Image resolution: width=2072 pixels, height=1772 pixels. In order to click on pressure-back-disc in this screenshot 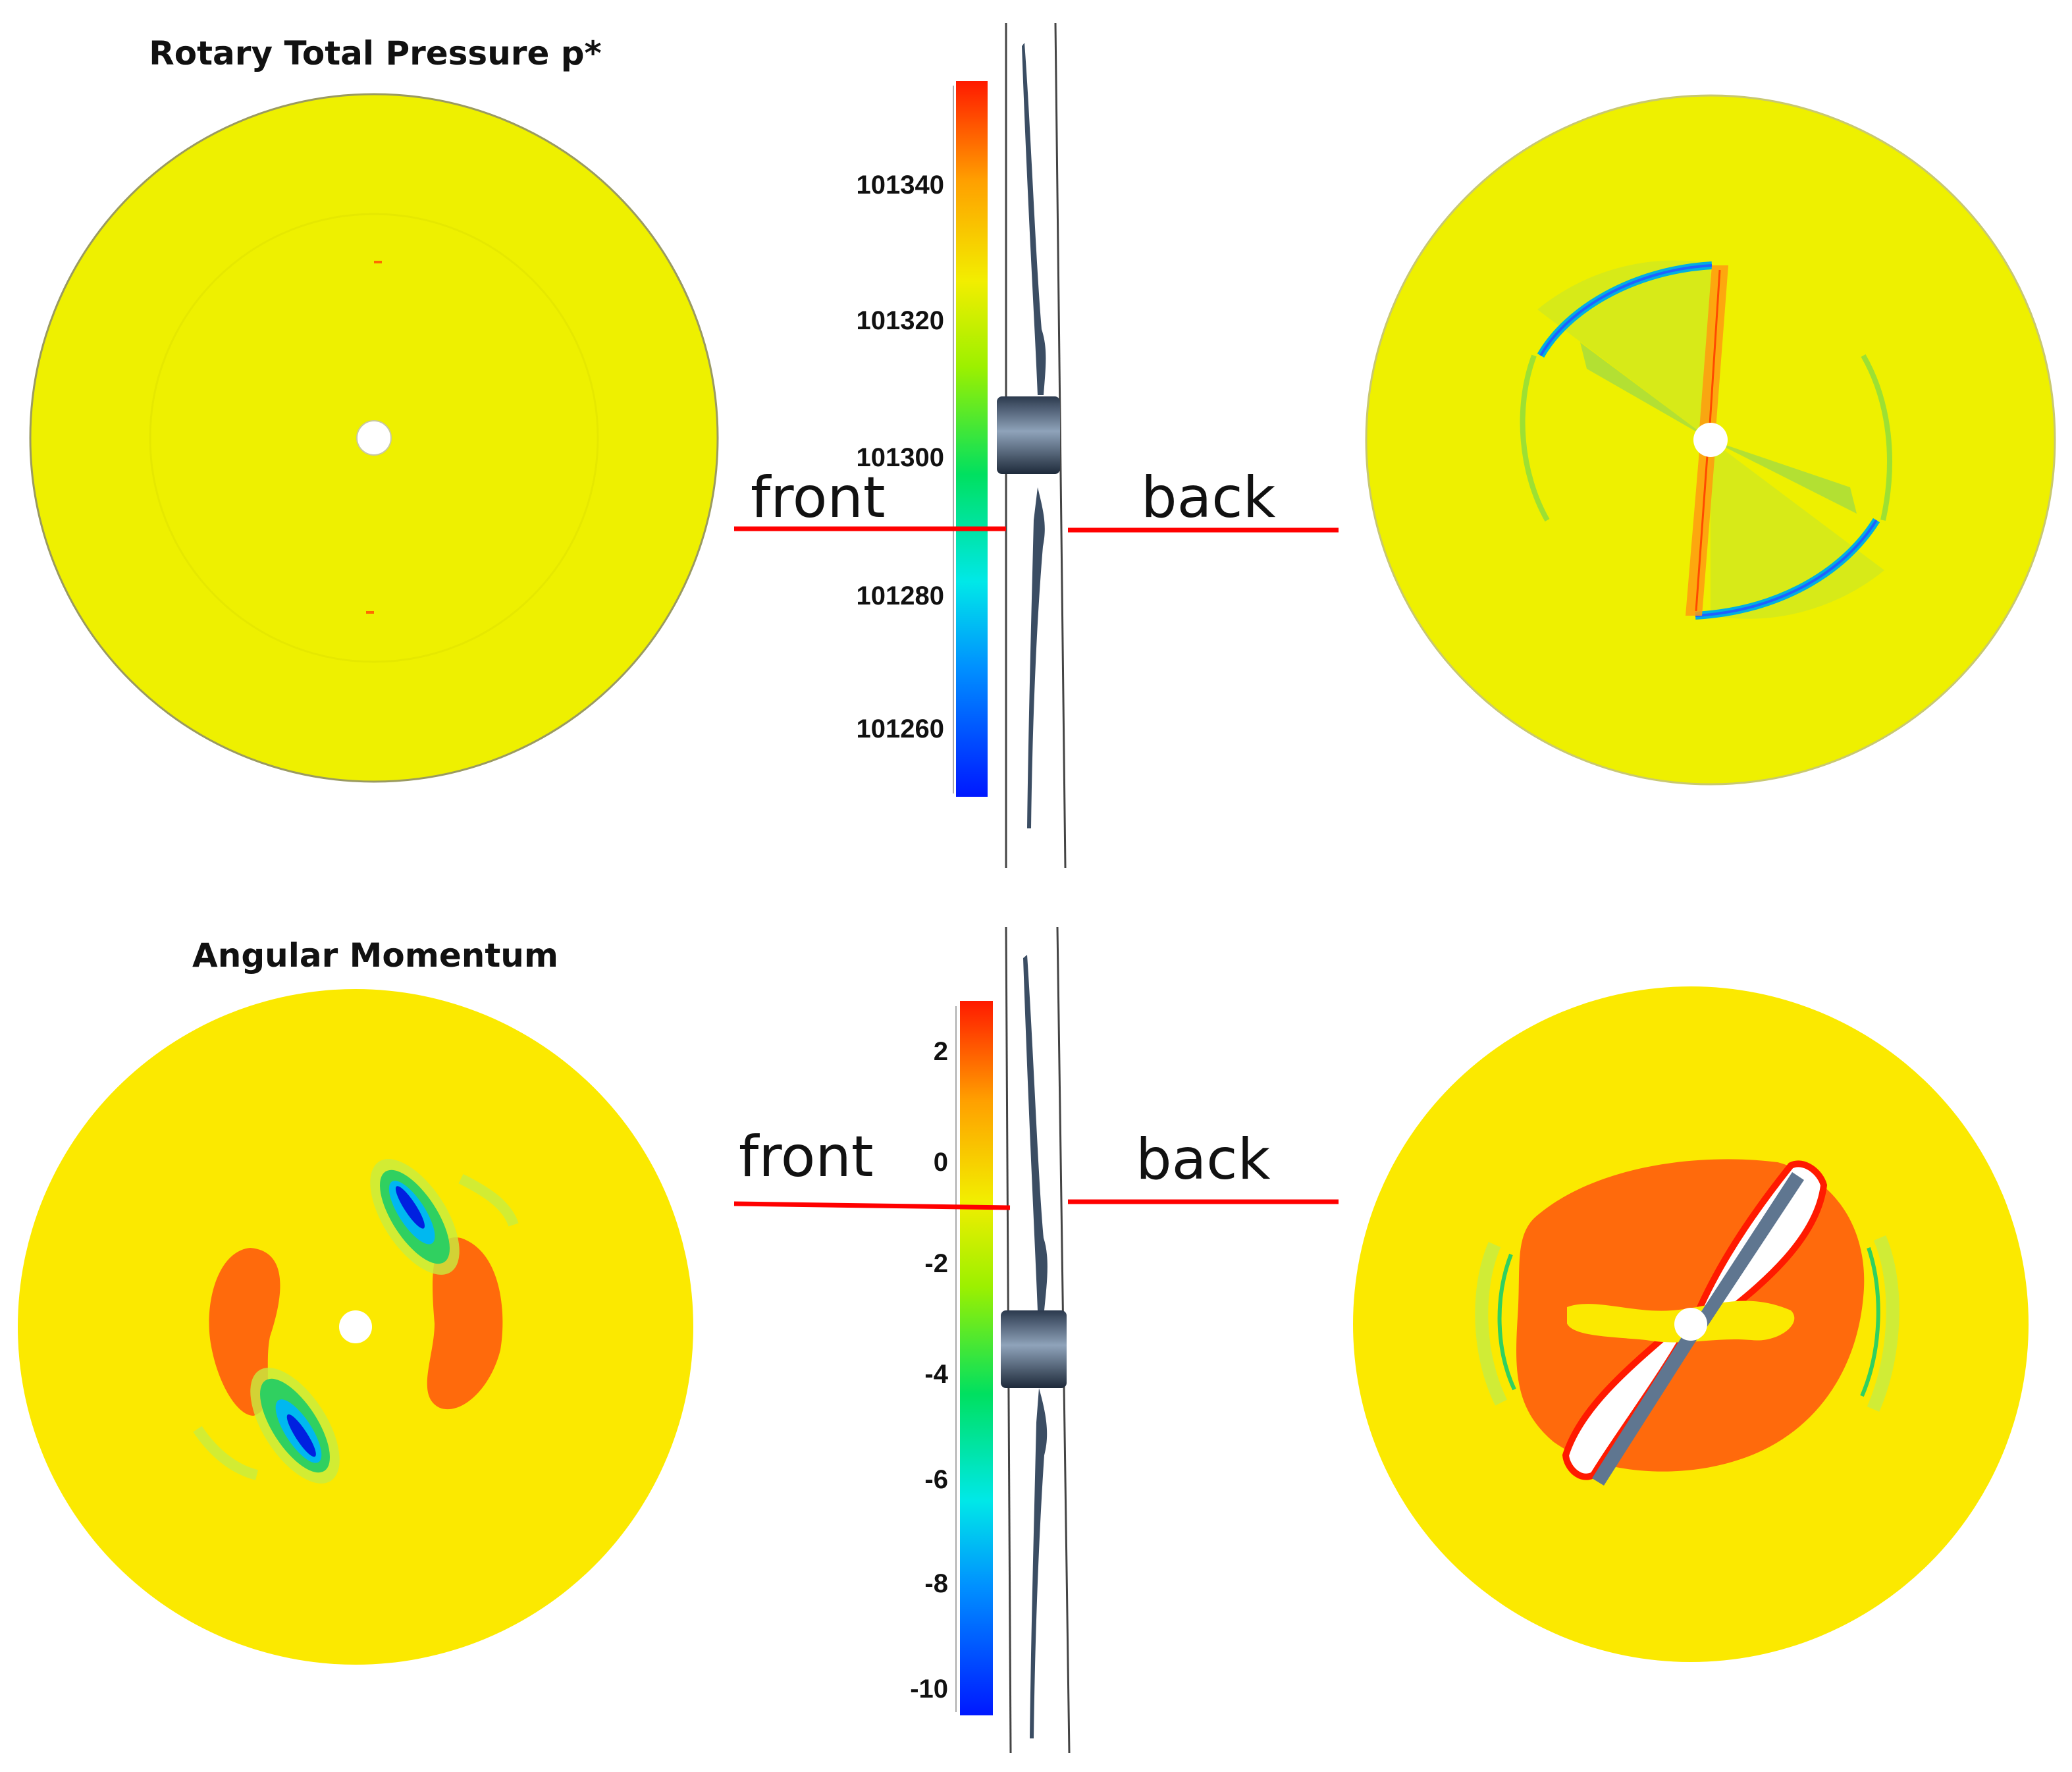, I will do `click(1711, 440)`.